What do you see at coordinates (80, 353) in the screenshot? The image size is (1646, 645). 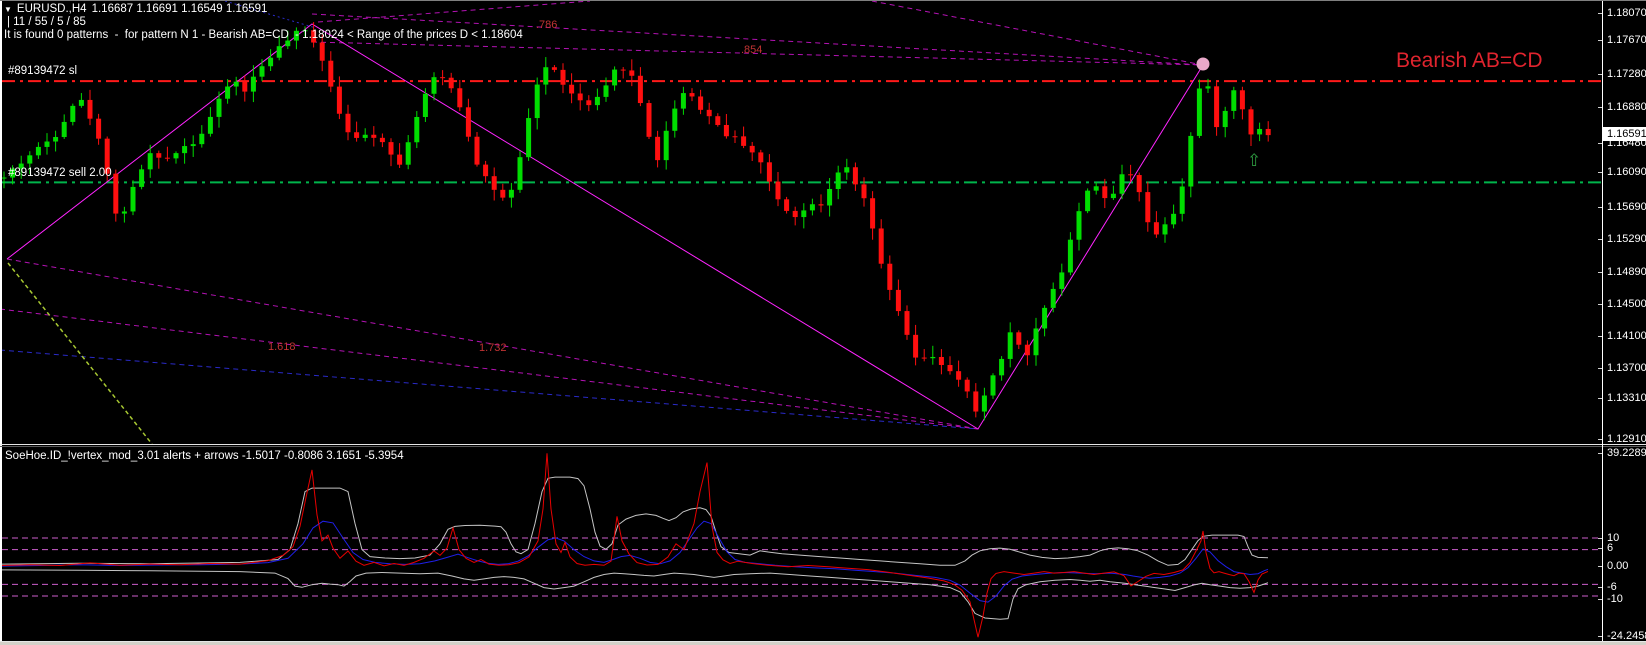 I see `trend-dashed-line` at bounding box center [80, 353].